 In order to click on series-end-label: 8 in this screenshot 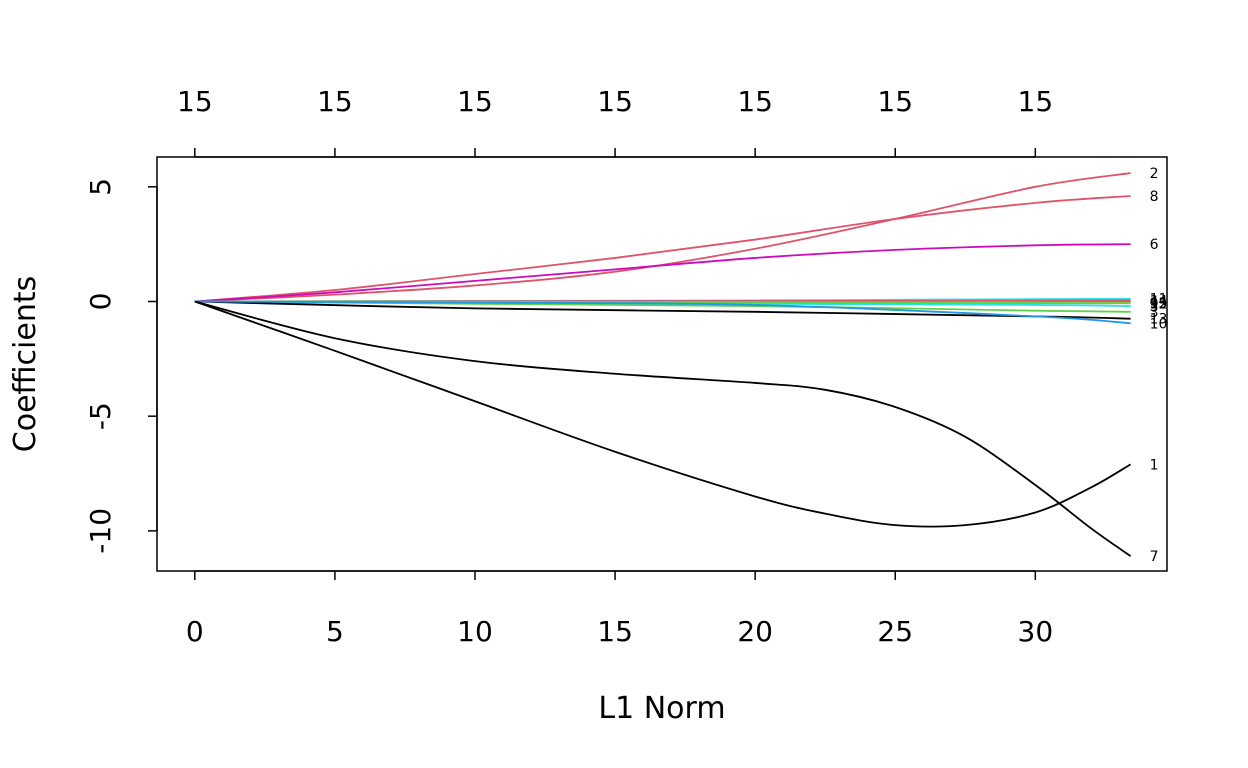, I will do `click(1154, 197)`.